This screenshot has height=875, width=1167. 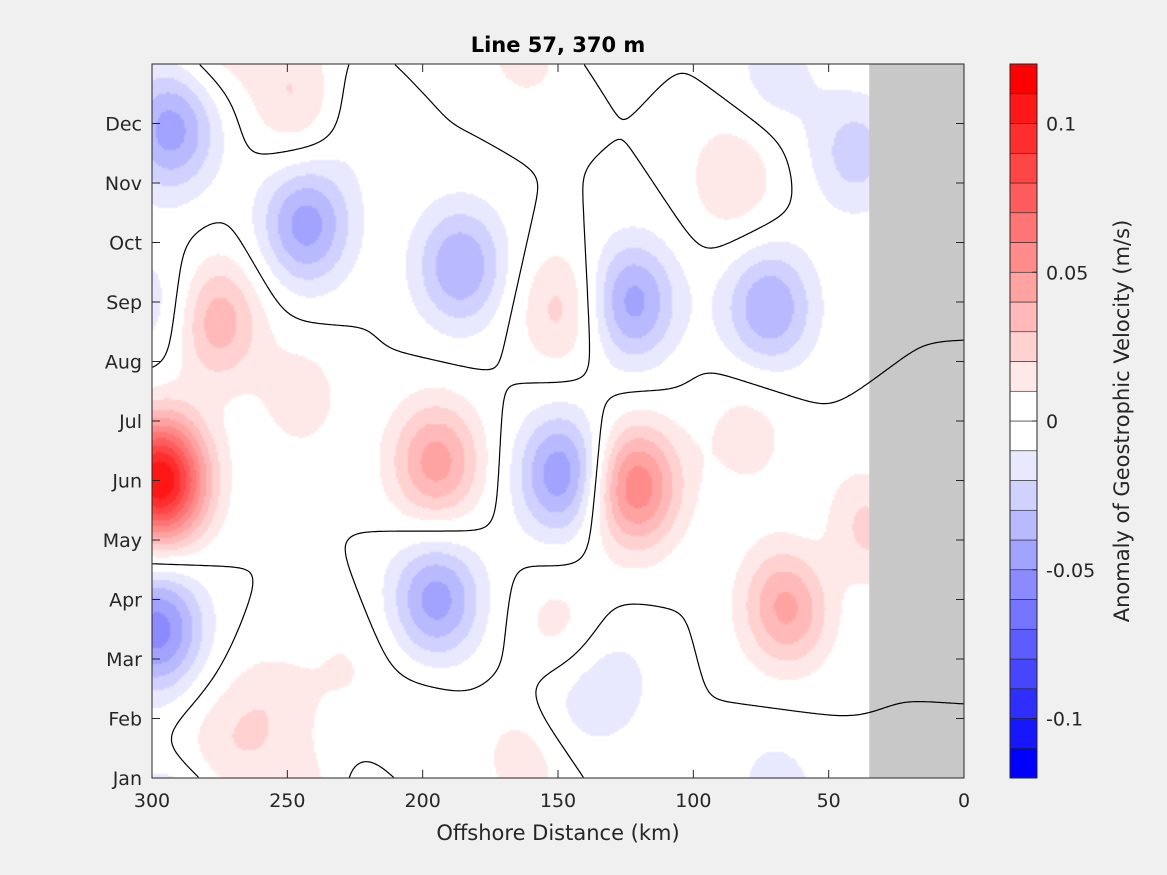 What do you see at coordinates (916, 421) in the screenshot?
I see `no-data-region` at bounding box center [916, 421].